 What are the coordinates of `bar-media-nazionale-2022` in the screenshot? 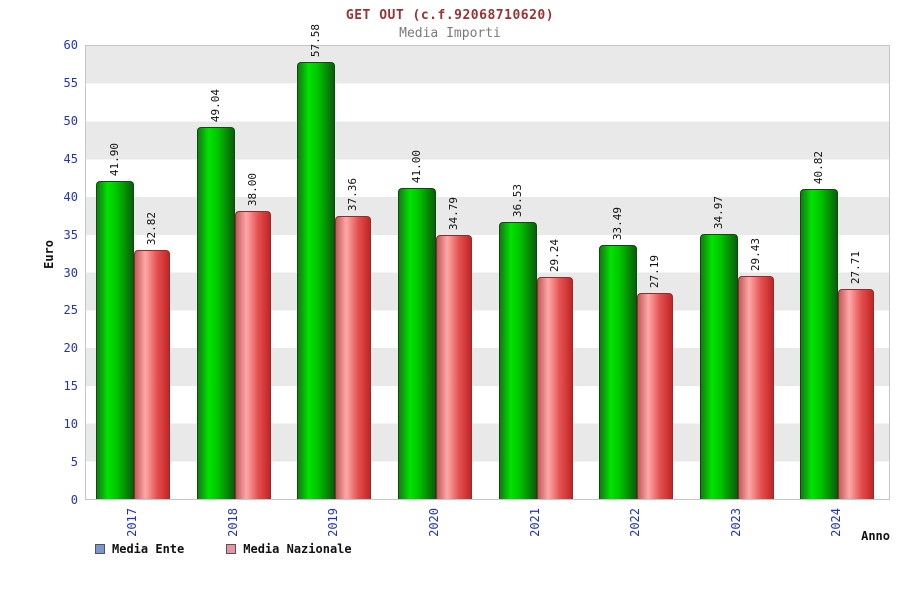 It's located at (655, 395).